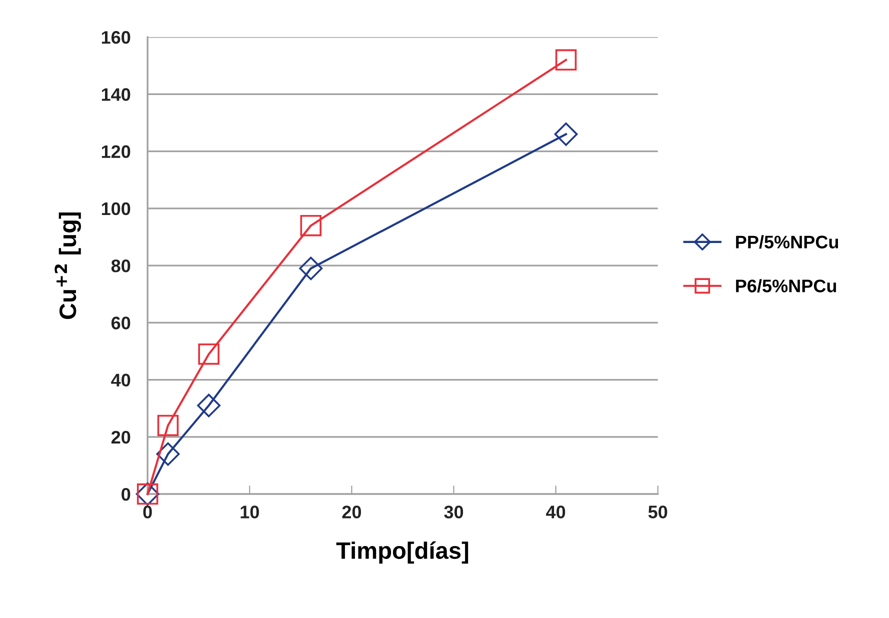  Describe the element at coordinates (120, 437) in the screenshot. I see `y-tick-label: 20` at that location.